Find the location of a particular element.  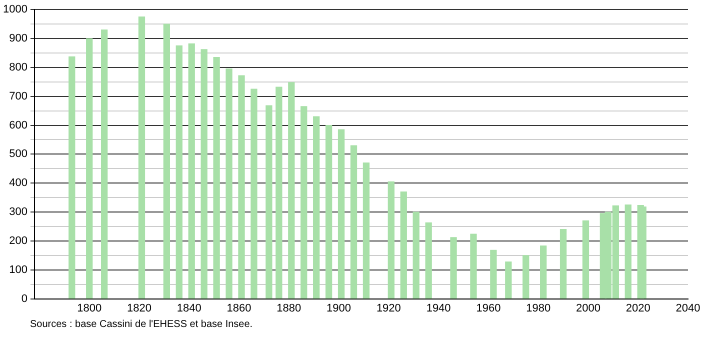

y-tick-label: 700 is located at coordinates (18, 96).